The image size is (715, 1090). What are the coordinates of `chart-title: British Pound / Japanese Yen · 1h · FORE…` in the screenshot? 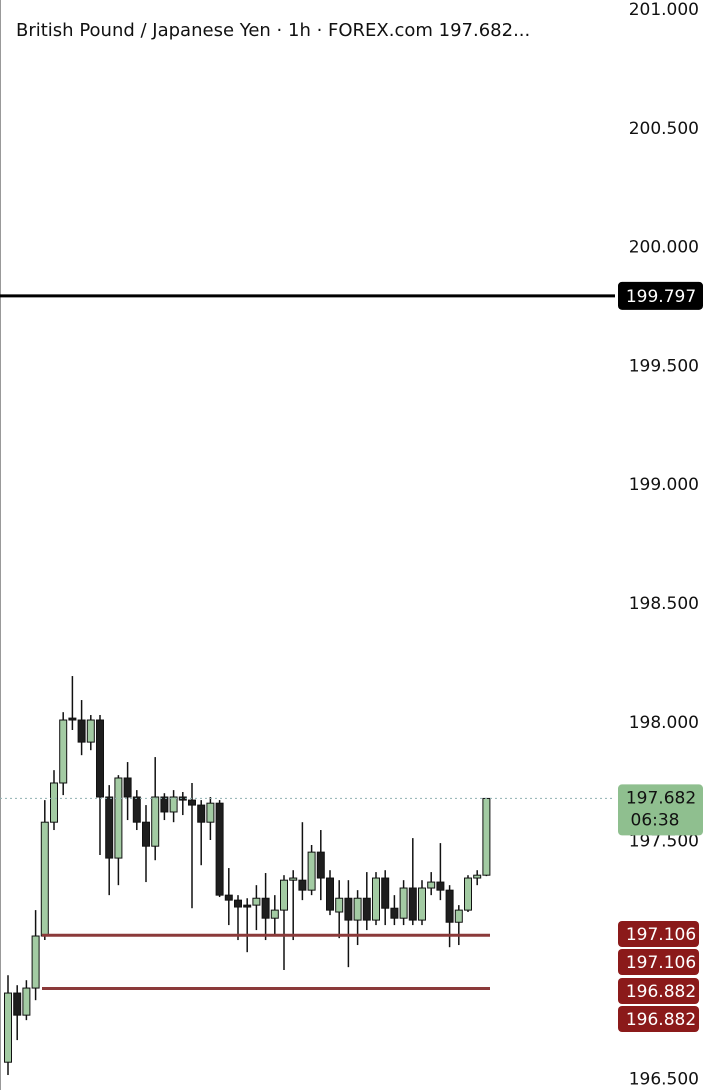 It's located at (273, 30).